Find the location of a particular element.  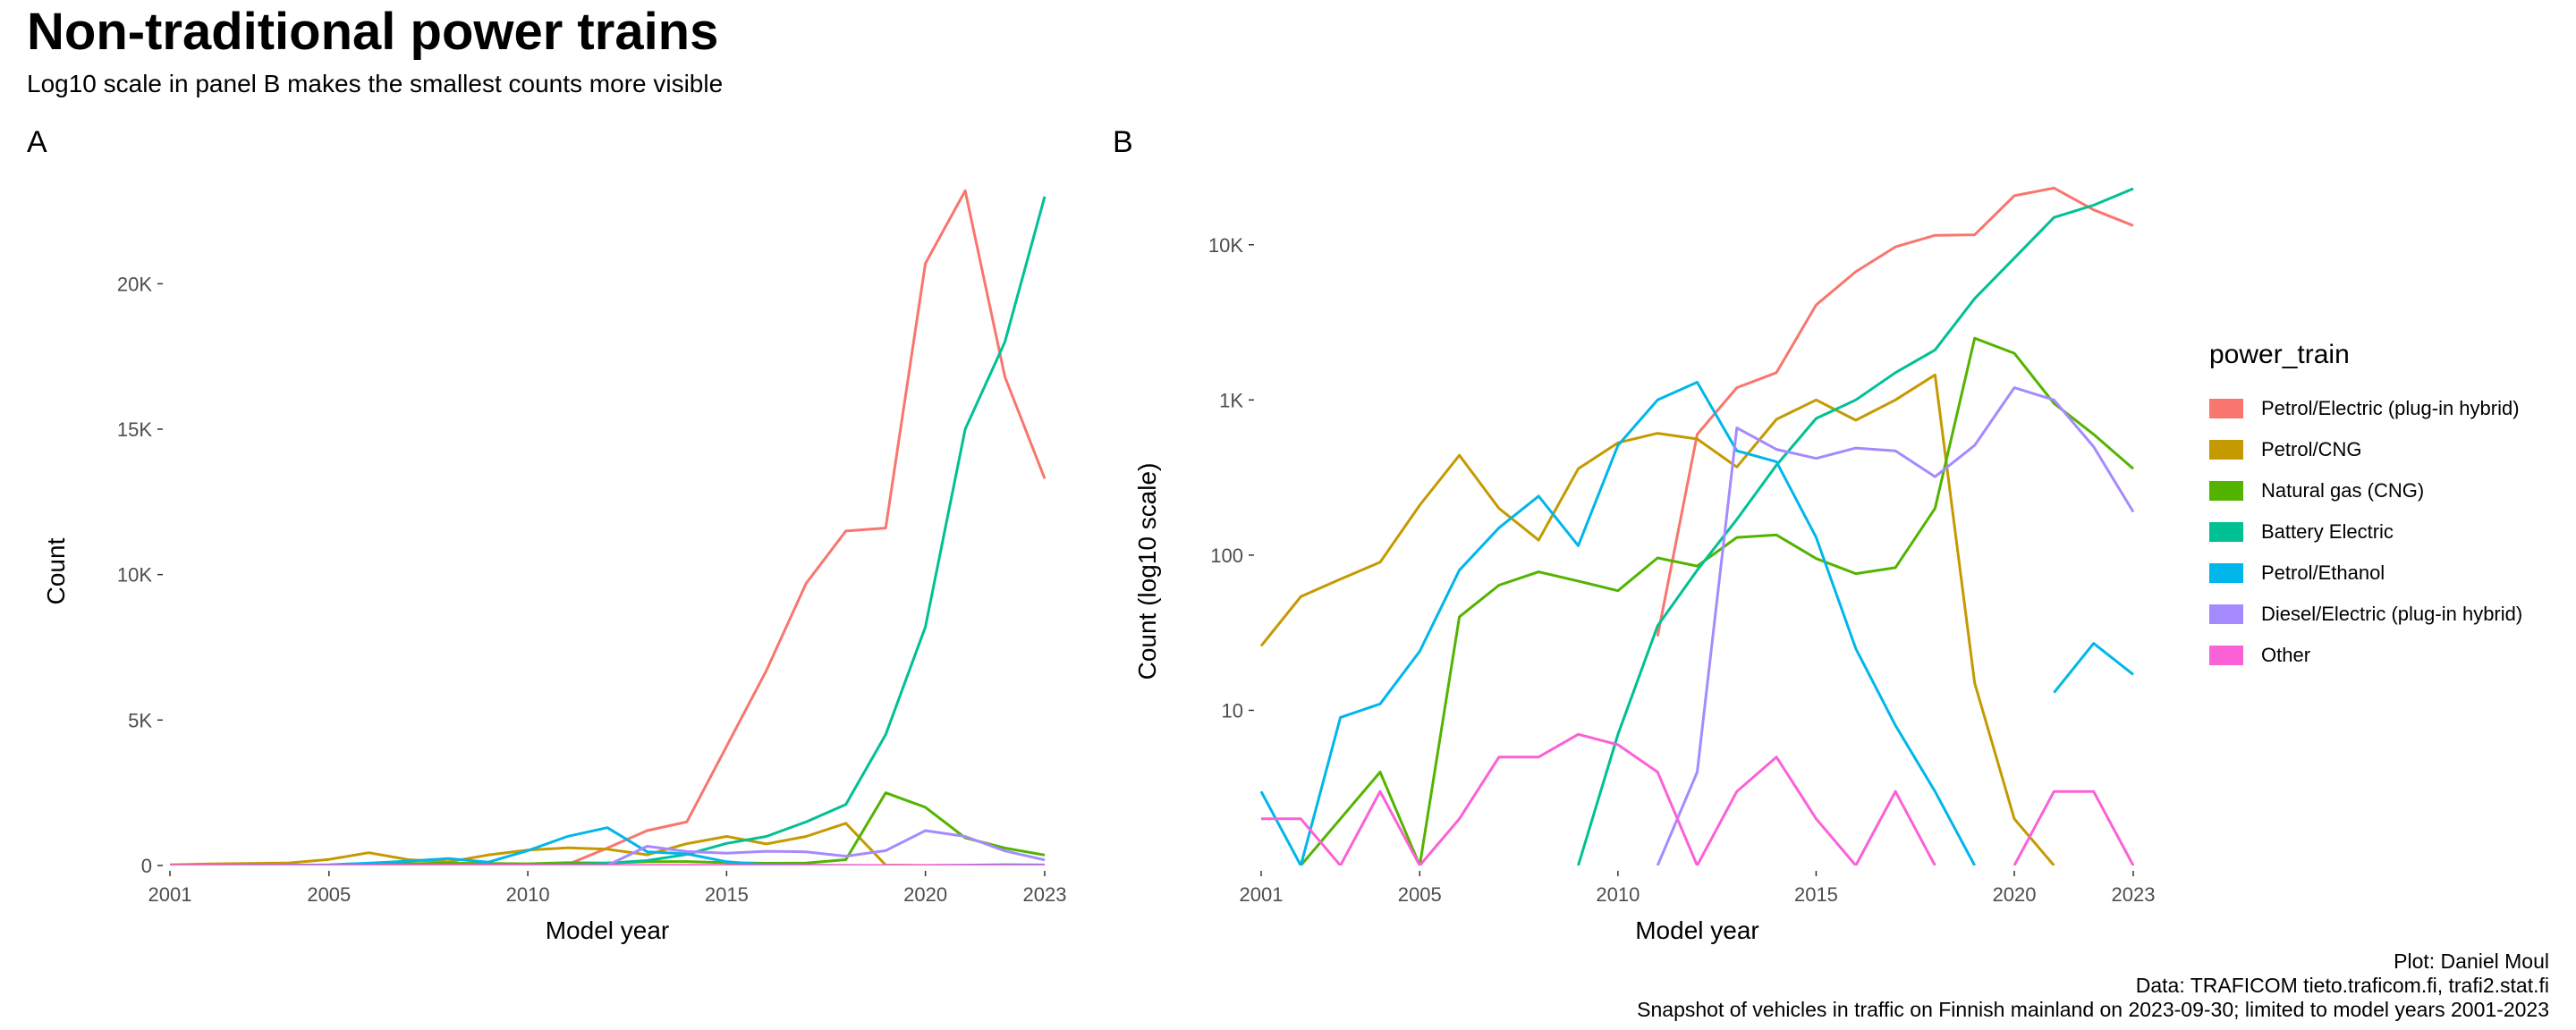

legend-item: Petrol/Electric (plug-in hybrid) is located at coordinates (2365, 408).